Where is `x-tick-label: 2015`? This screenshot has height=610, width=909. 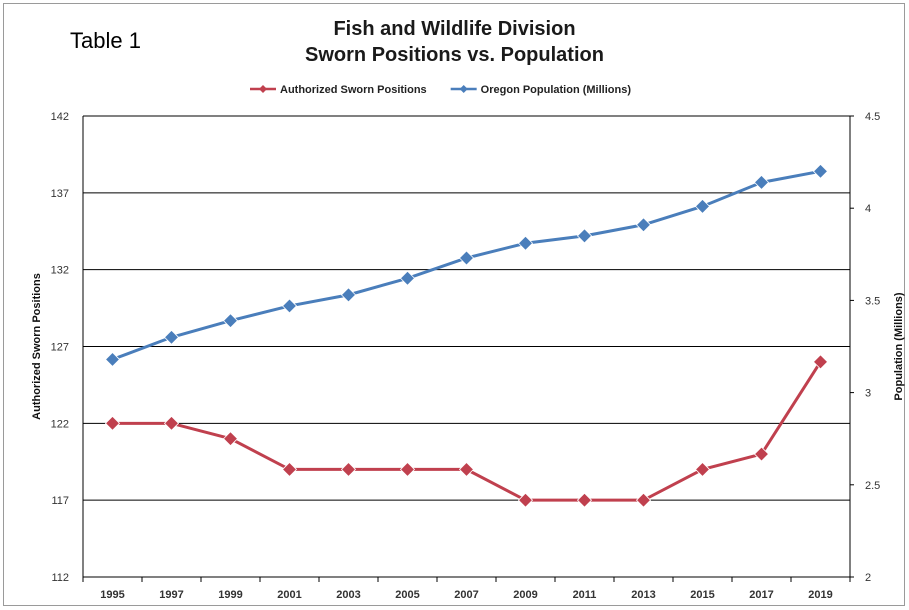
x-tick-label: 2015 is located at coordinates (702, 595).